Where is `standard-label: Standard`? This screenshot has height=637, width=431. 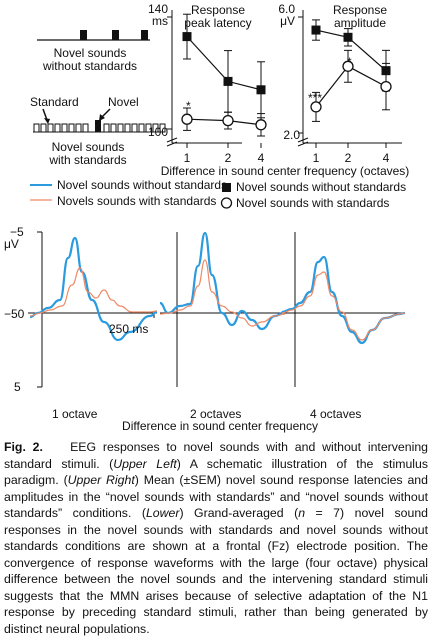
standard-label: Standard is located at coordinates (54, 102).